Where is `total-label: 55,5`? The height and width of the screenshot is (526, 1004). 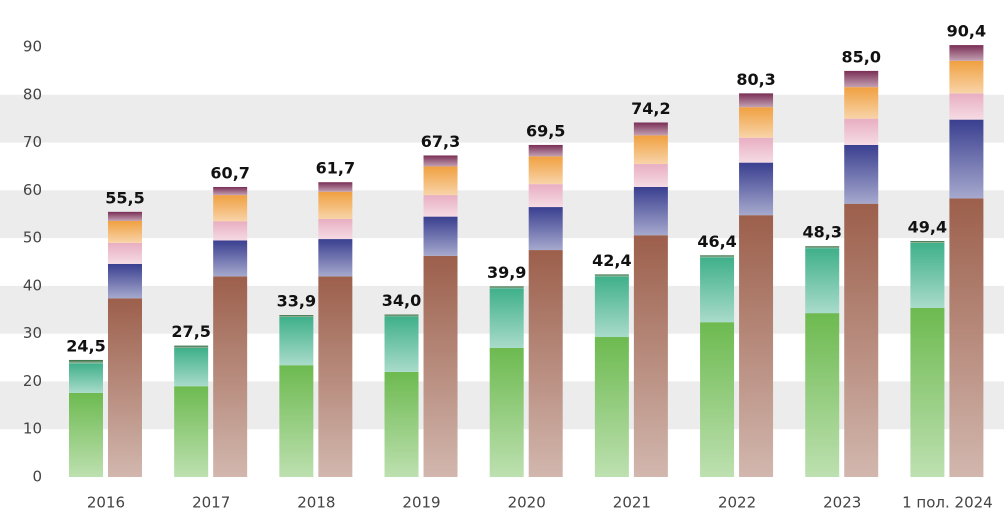 total-label: 55,5 is located at coordinates (124, 197).